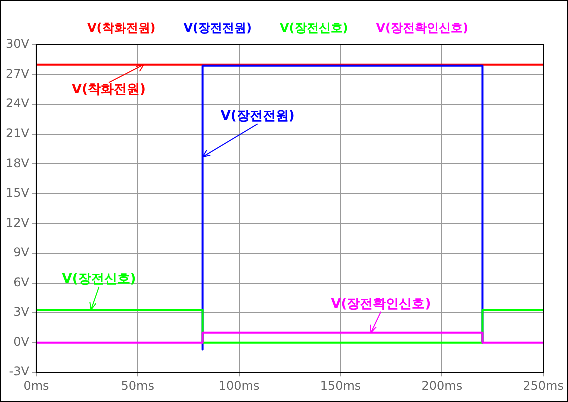 The height and width of the screenshot is (402, 568). I want to click on y-tick-label: 30V, so click(18, 44).